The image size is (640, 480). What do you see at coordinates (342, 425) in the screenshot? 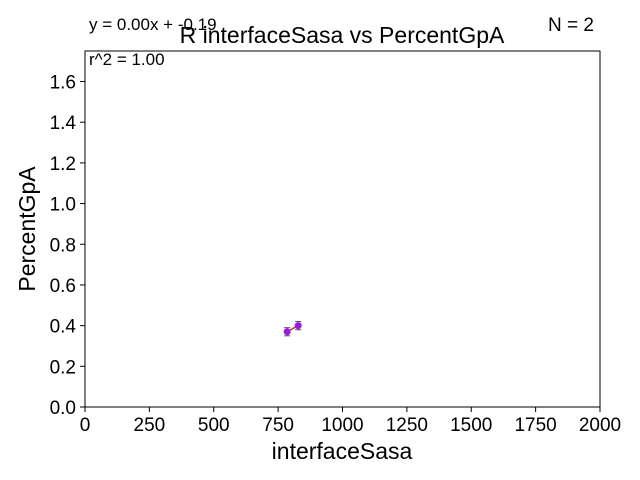
I see `x-tick-label: 1000` at bounding box center [342, 425].